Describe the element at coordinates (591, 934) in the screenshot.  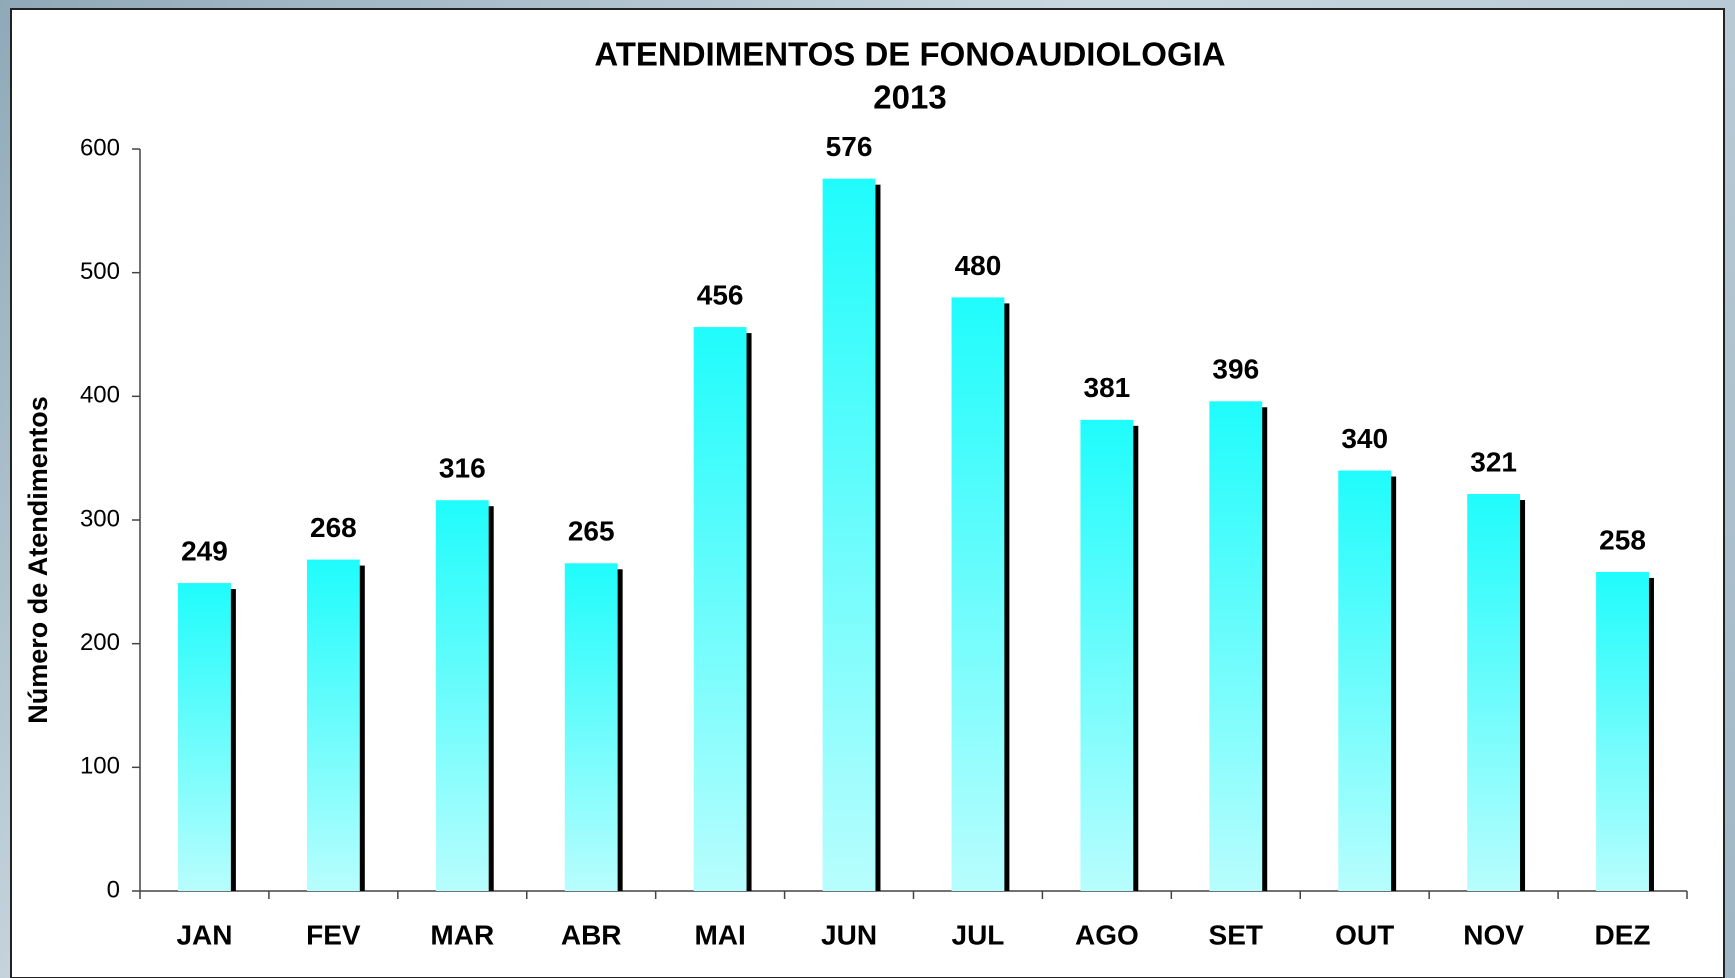
I see `x-tick-label: ABR` at that location.